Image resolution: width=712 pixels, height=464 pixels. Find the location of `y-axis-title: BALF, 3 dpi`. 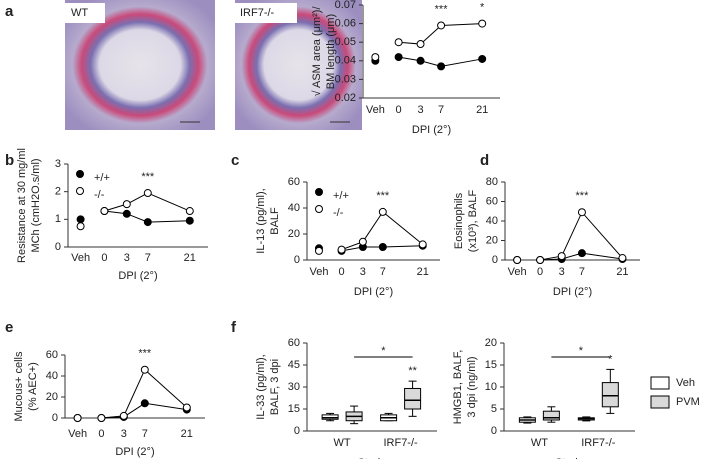

y-axis-title: BALF, 3 dpi is located at coordinates (275, 387).